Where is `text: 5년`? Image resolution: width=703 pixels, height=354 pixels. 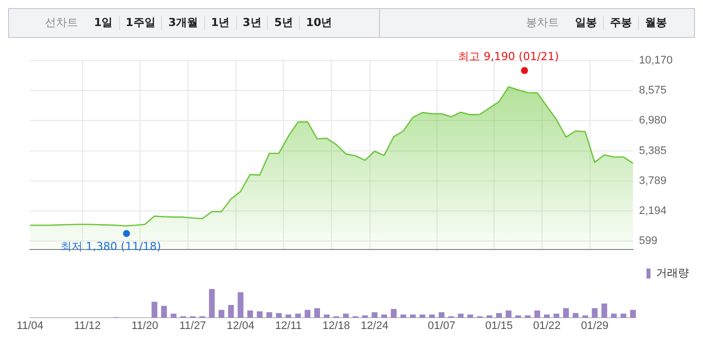 text: 5년 is located at coordinates (283, 23).